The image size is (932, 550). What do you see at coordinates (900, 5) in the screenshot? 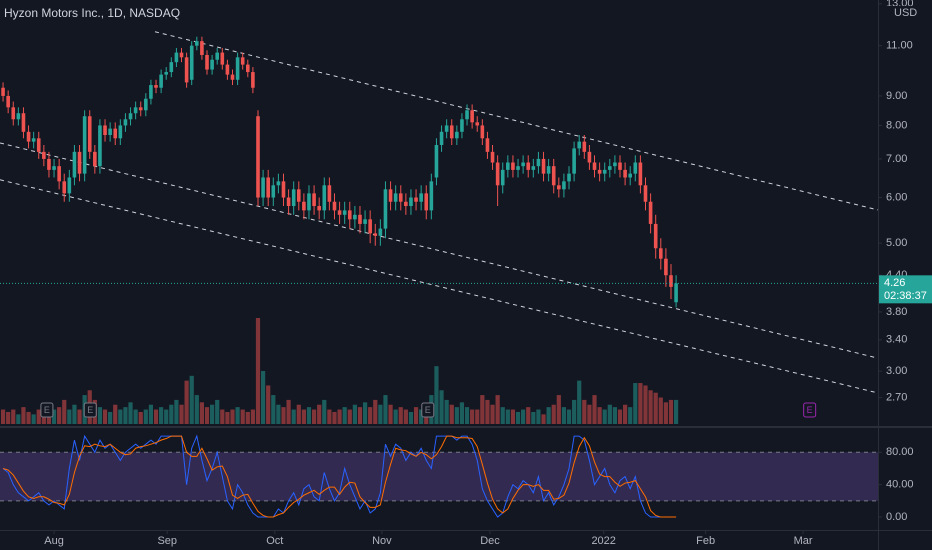
I see `y-tick-label: 13.00` at bounding box center [900, 5].